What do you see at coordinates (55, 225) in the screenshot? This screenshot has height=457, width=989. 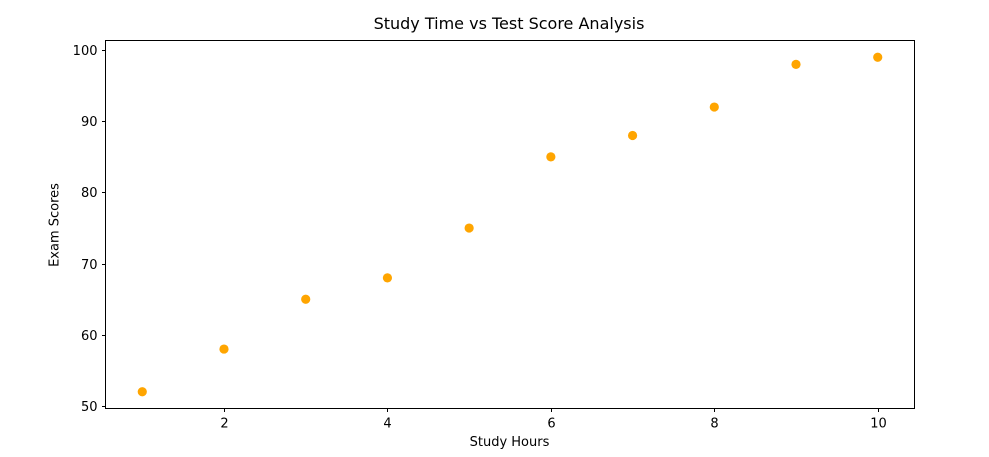 I see `y-axis-label: Exam Scores` at bounding box center [55, 225].